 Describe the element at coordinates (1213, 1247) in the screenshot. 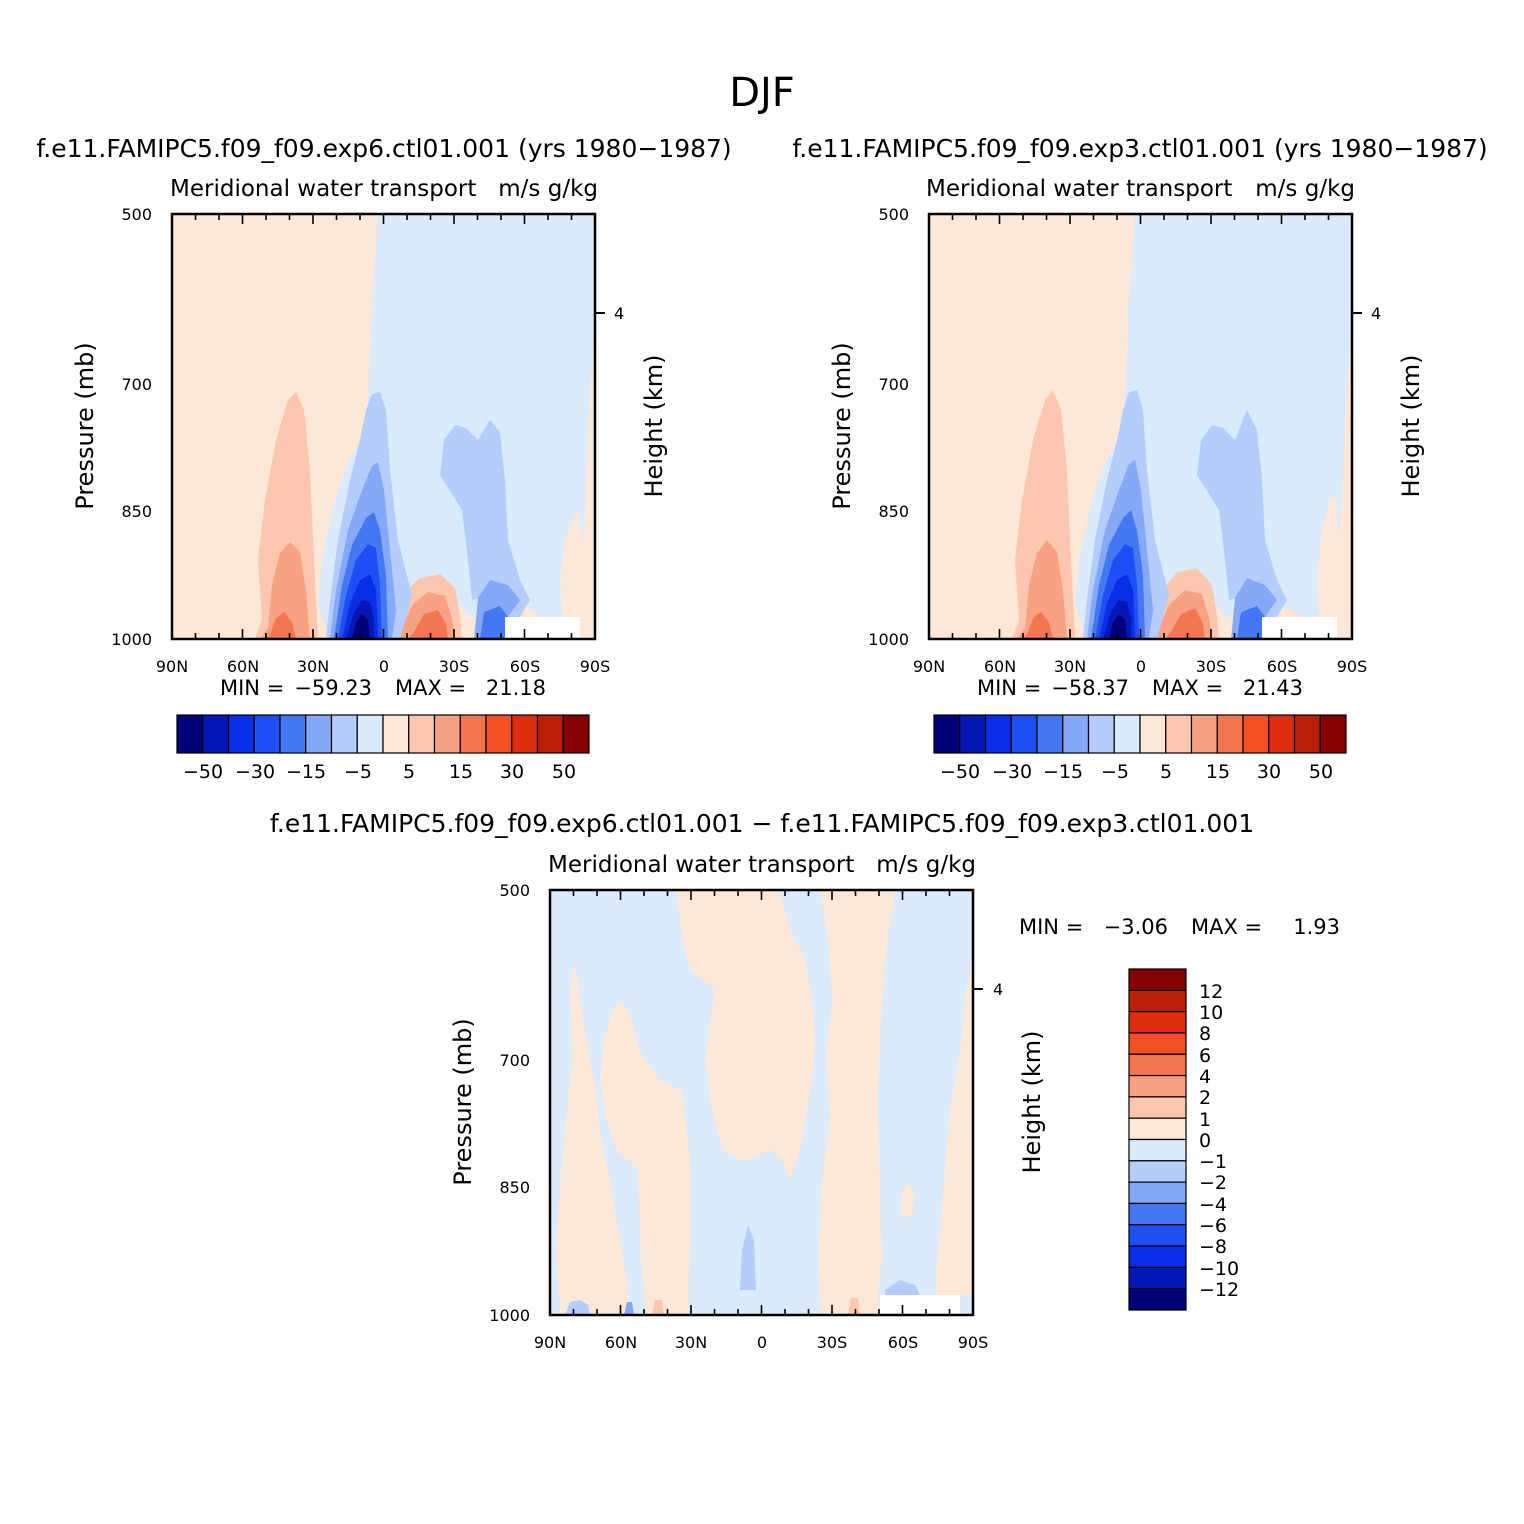

I see `colorbar-tick: −8` at that location.